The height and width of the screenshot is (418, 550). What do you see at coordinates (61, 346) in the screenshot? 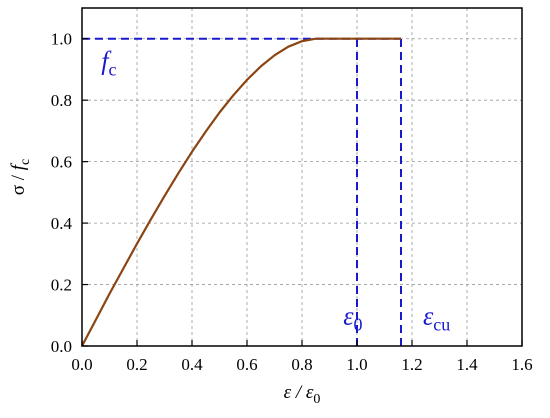
I see `y-tick-label: 0.0` at bounding box center [61, 346].